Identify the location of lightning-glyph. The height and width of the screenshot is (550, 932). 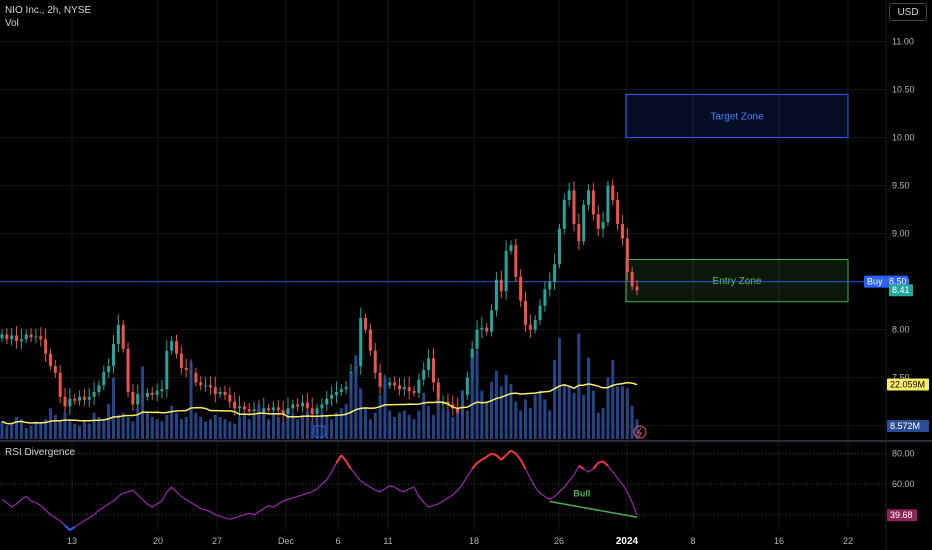
(639, 432).